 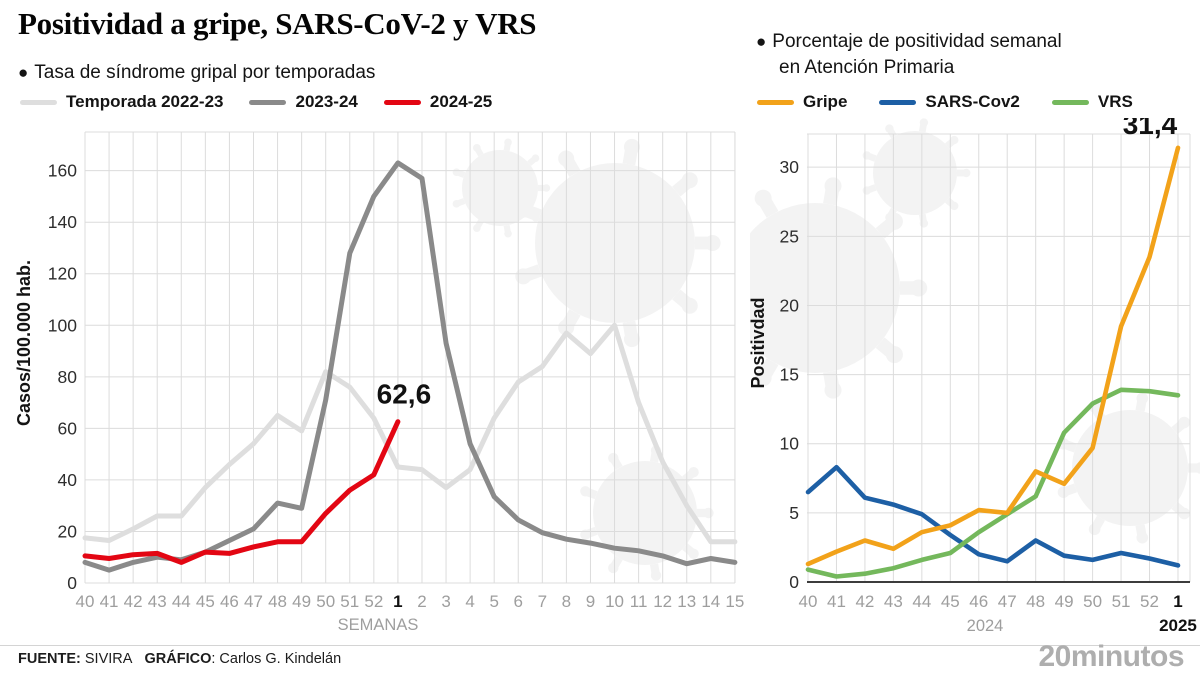 I want to click on x-tick-label: 9, so click(x=590, y=601).